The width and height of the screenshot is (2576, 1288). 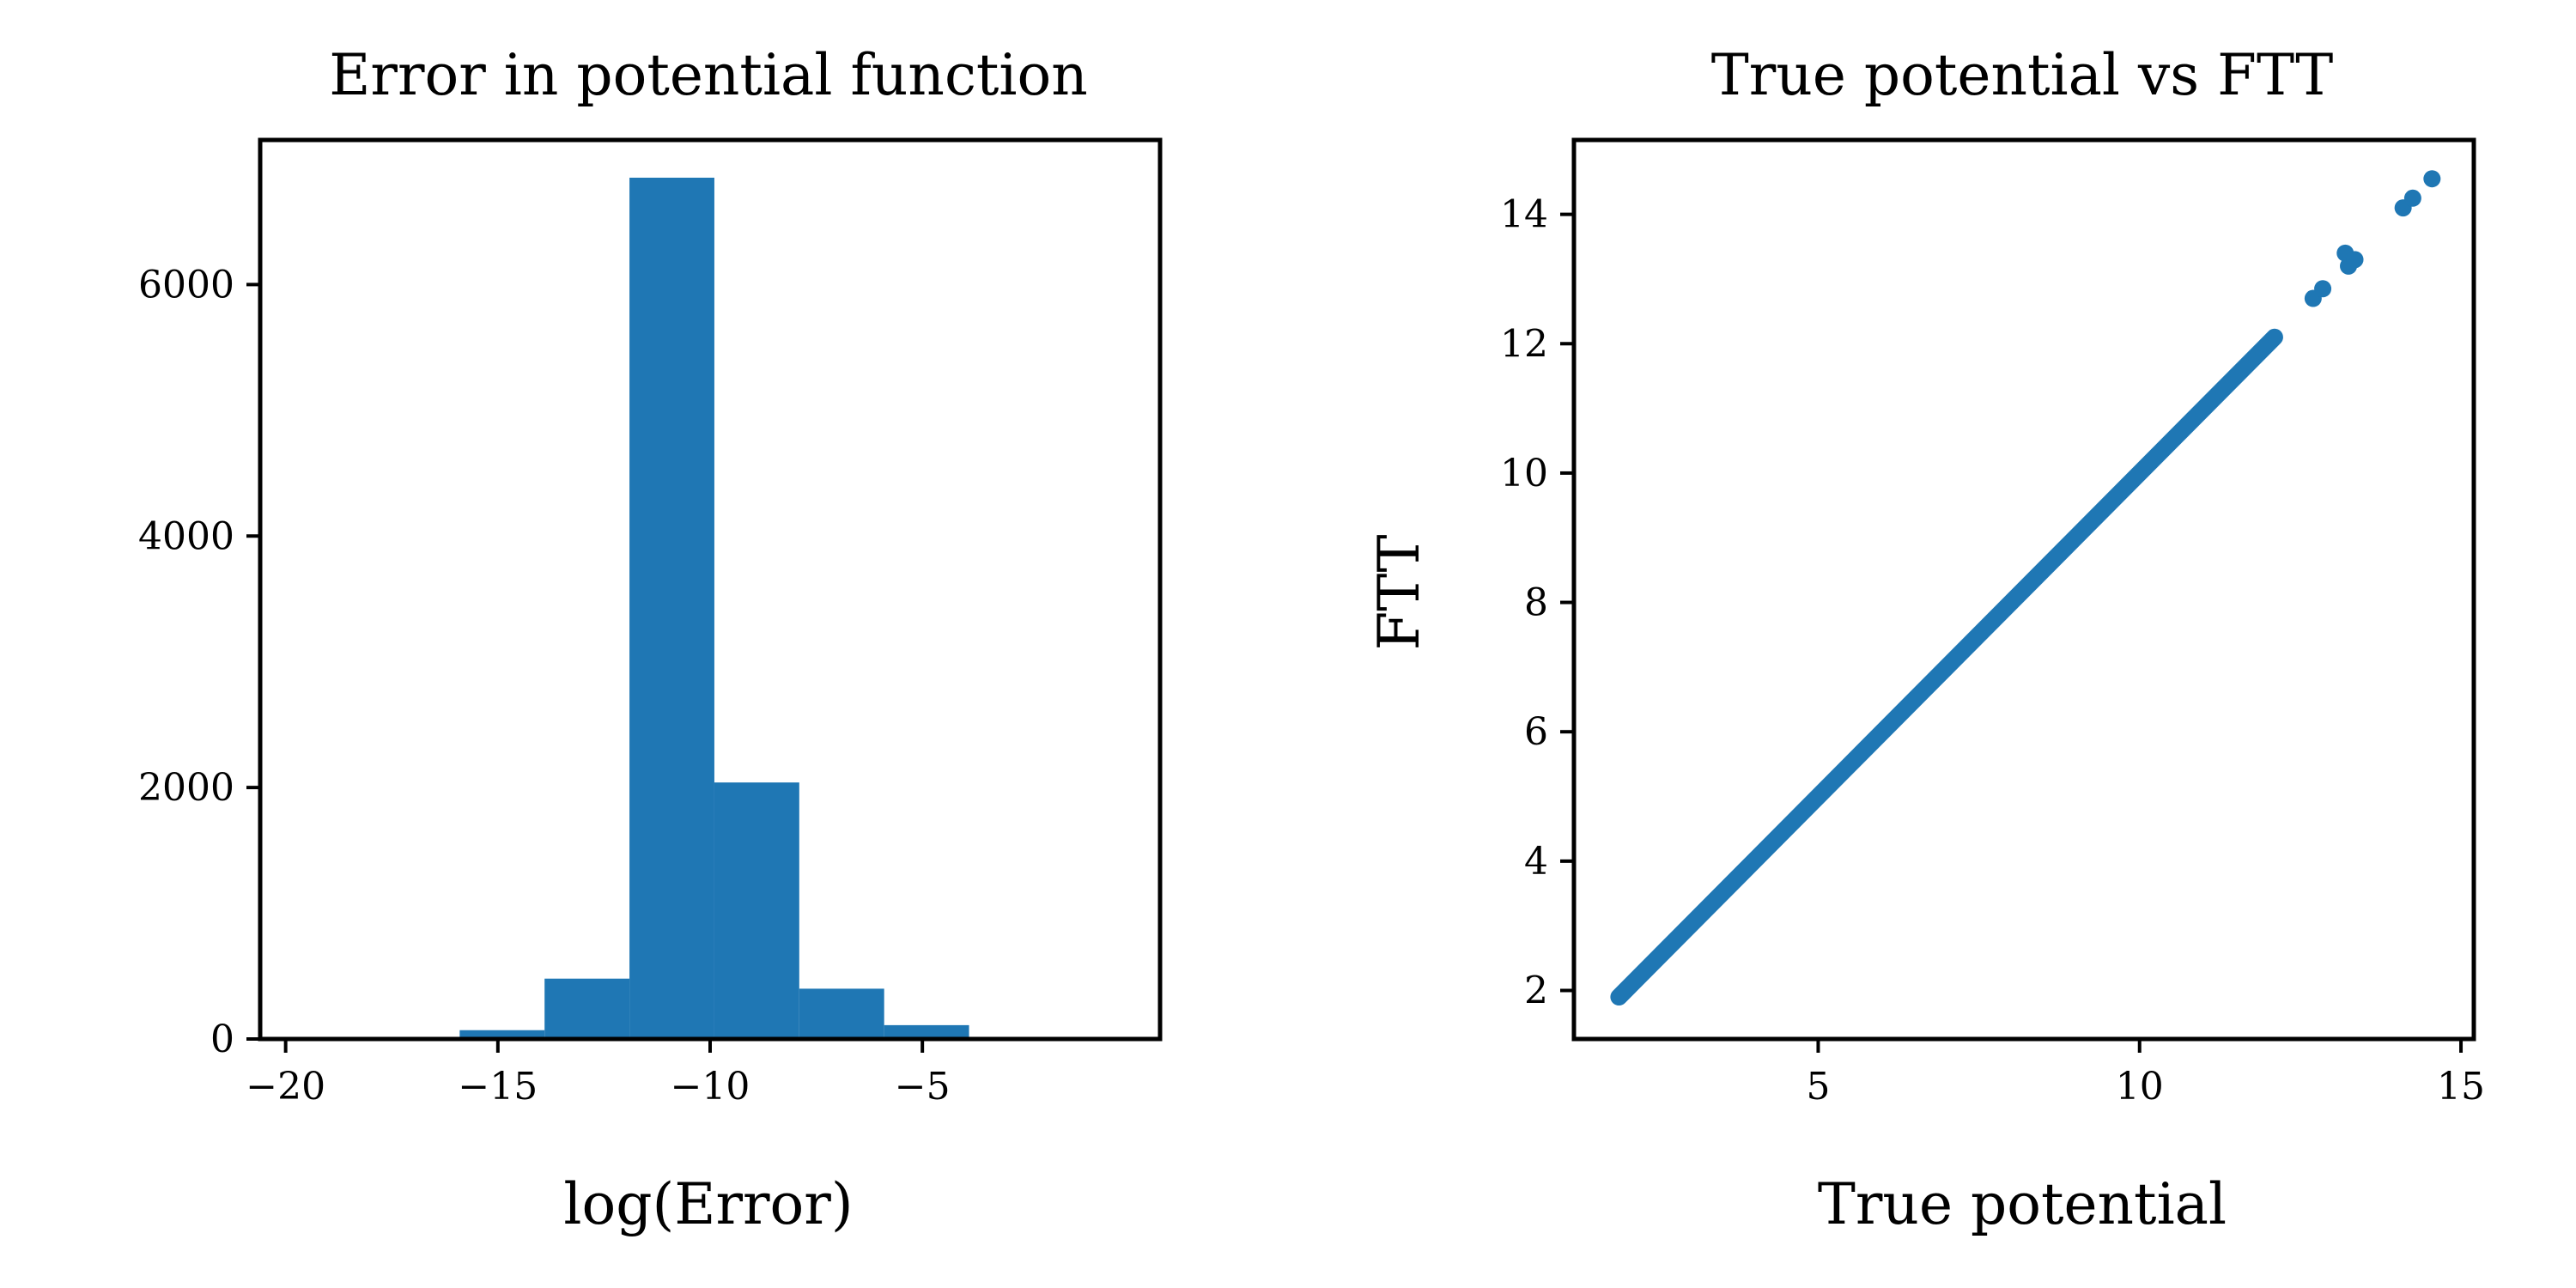 I want to click on scatter-y-ticks: 2 4 6 8 10 12 14, so click(x=1537, y=603).